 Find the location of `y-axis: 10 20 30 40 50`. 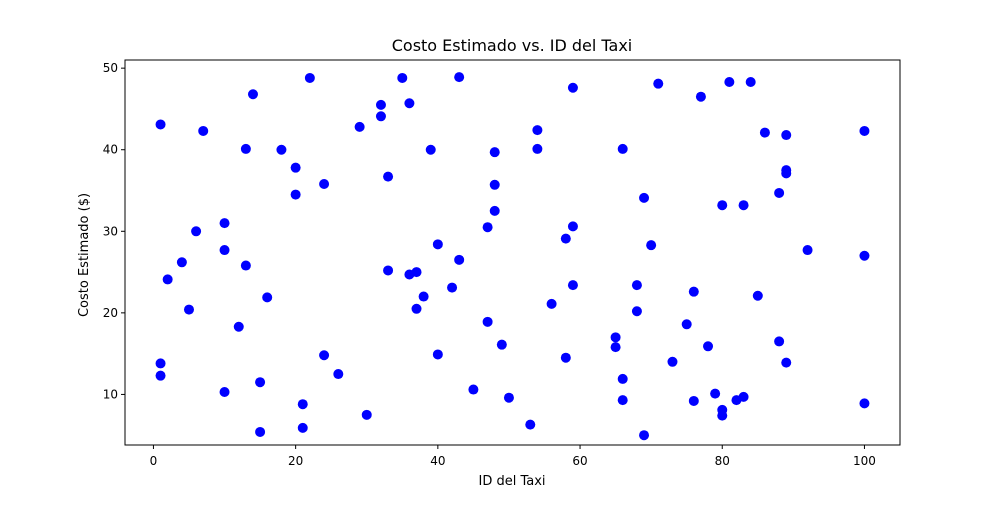

y-axis: 10 20 30 40 50 is located at coordinates (114, 231).